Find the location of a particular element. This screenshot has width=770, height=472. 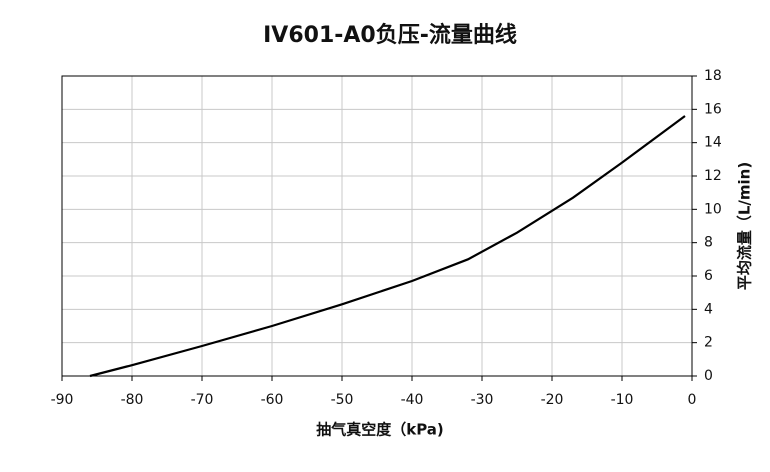

x-tick-label: -50 is located at coordinates (342, 400).